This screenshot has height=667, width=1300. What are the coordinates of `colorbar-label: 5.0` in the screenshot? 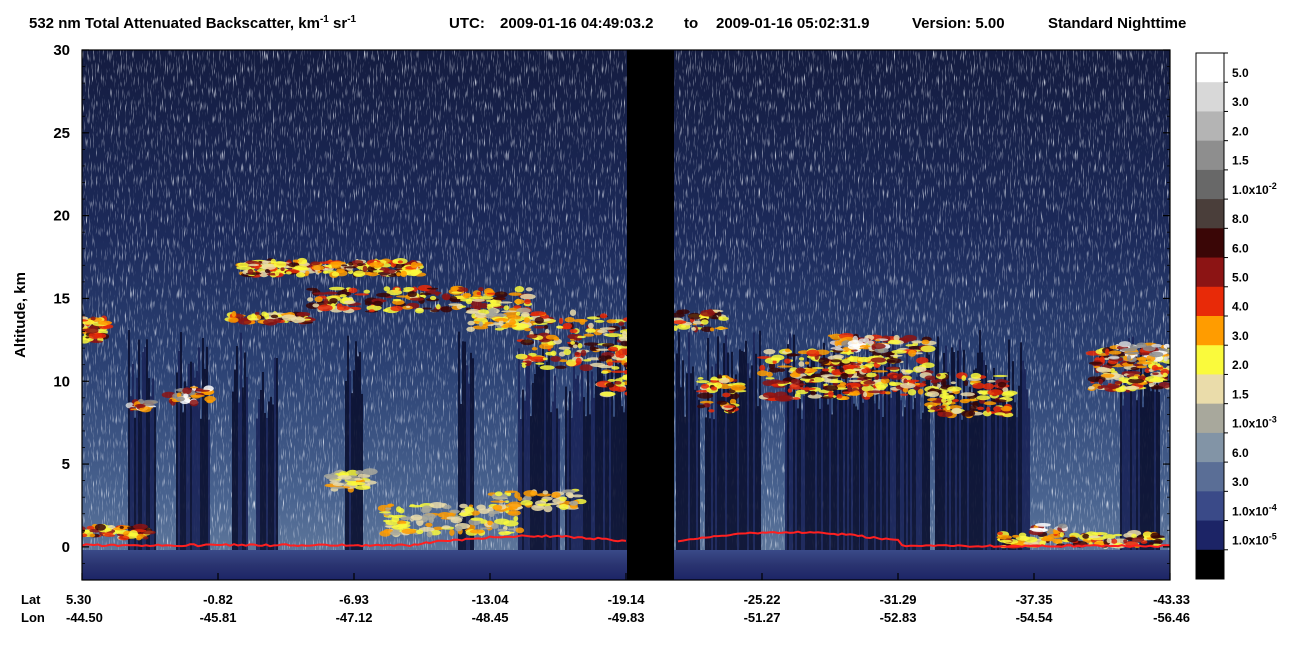 It's located at (1240, 73).